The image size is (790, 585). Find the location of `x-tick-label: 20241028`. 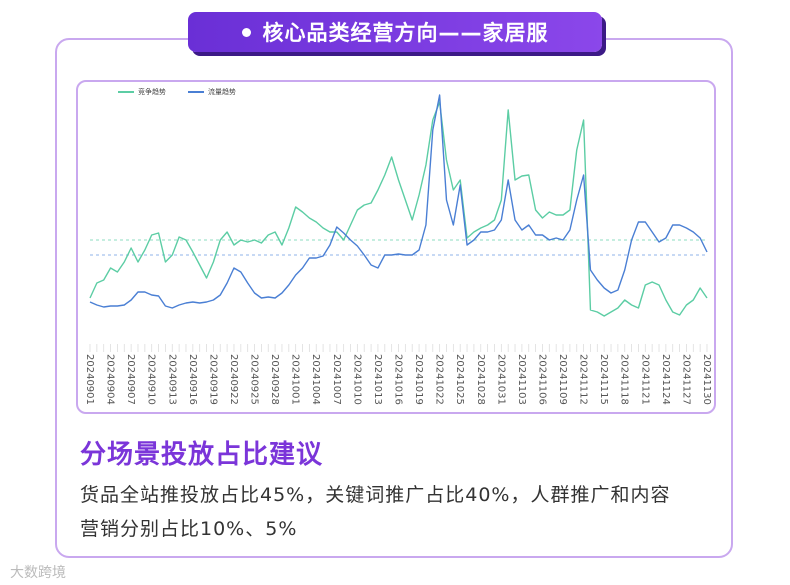

x-tick-label: 20241028 is located at coordinates (480, 379).